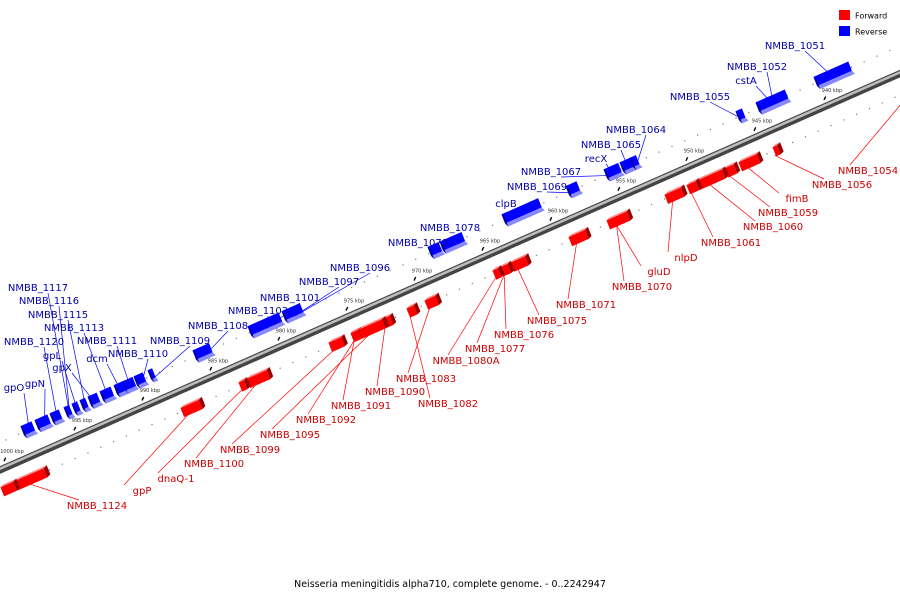 The width and height of the screenshot is (900, 600). I want to click on reverse-gene-9-body, so click(452, 241).